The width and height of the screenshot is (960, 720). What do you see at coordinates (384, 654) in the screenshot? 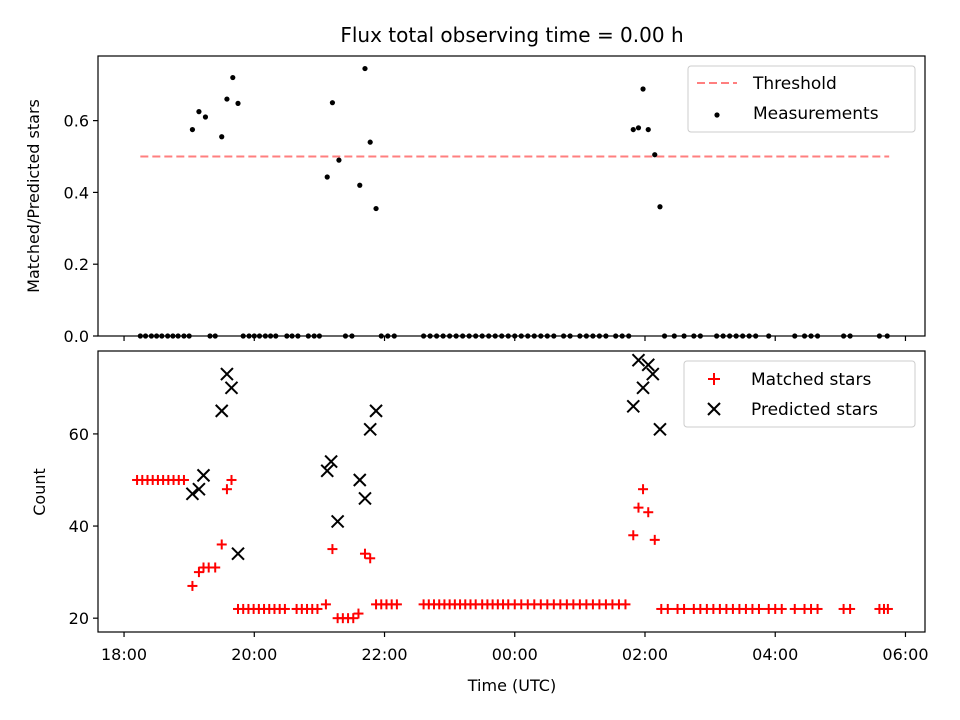
I see `x-tick-label: 22:00` at bounding box center [384, 654].